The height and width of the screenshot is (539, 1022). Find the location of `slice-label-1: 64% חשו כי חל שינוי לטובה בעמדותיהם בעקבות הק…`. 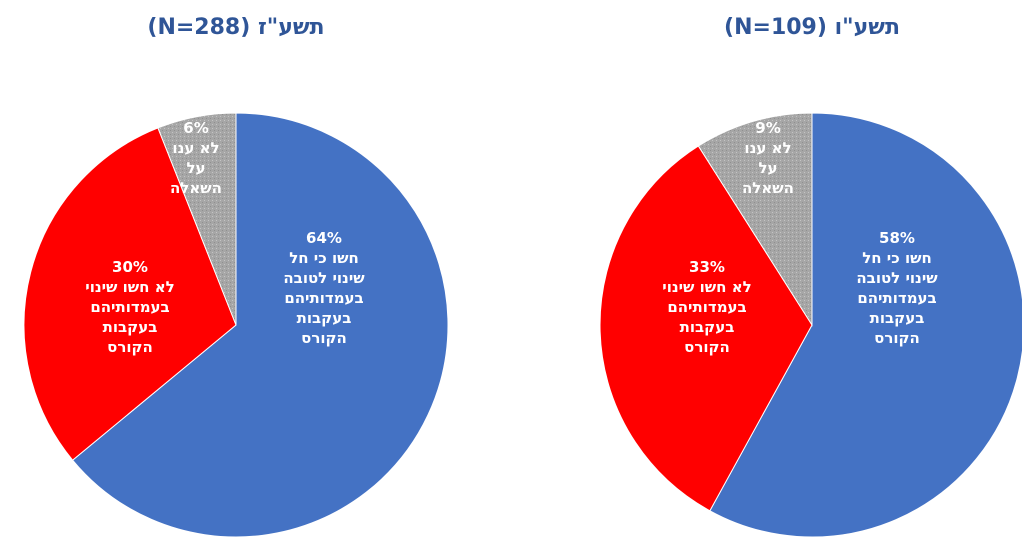

slice-label-1: 64% חשו כי חל שינוי לטובה בעמדותיהם בעקבות הק… is located at coordinates (324, 288).